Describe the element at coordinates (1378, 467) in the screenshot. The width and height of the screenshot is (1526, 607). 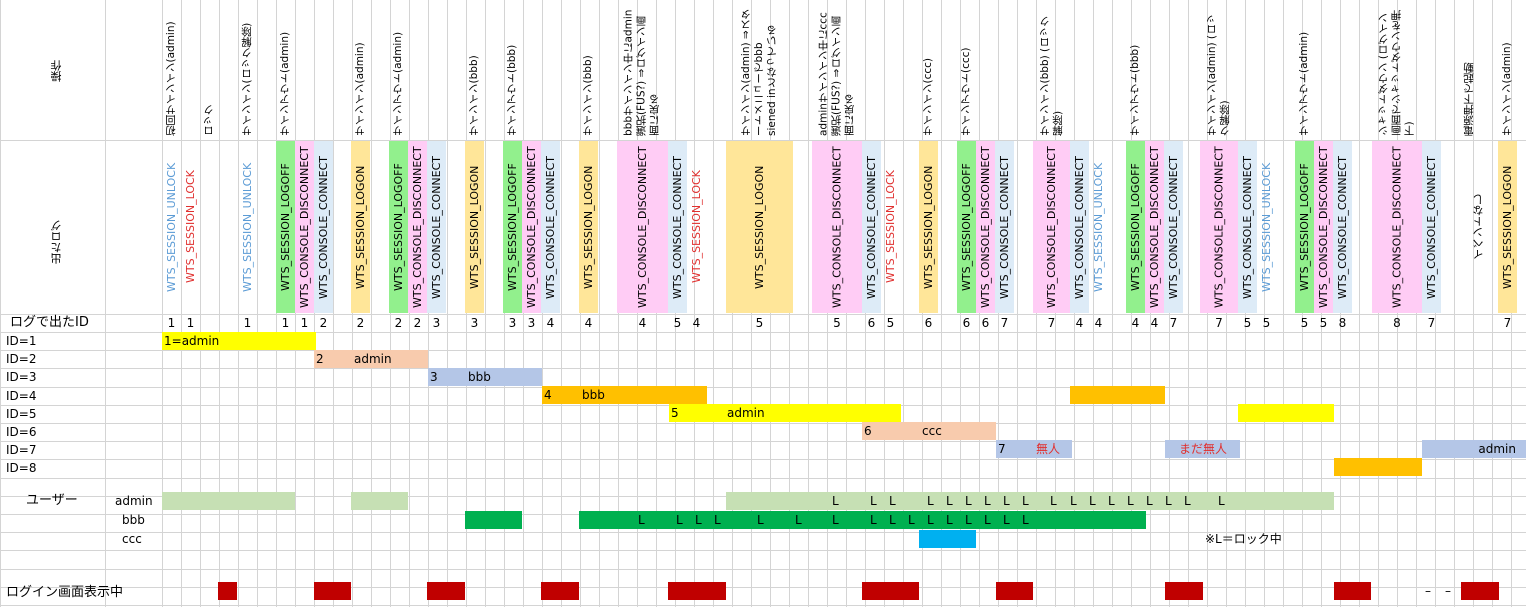
I see `bar-id8` at that location.